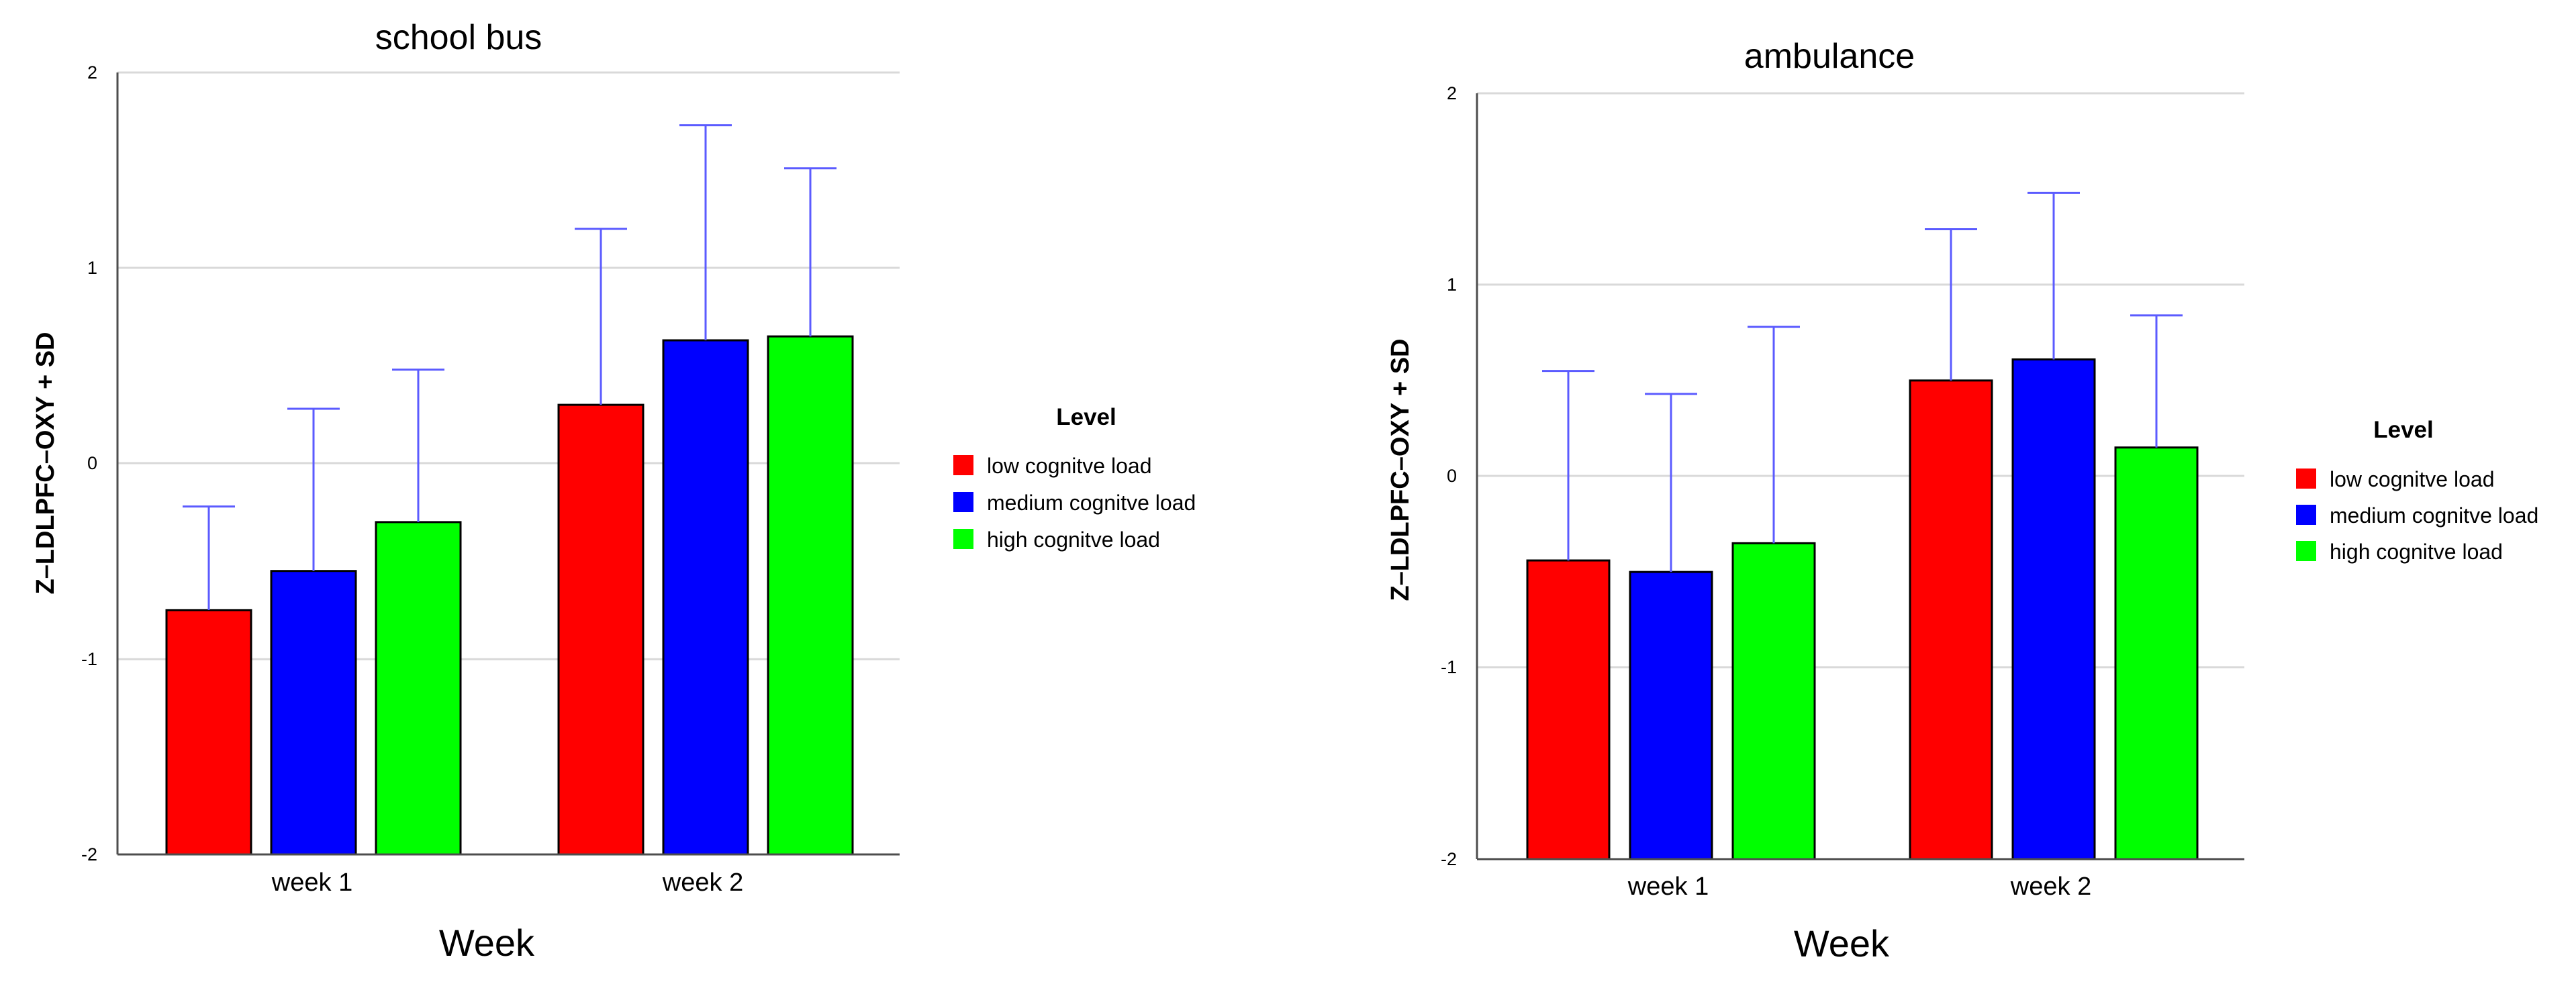 This screenshot has height=986, width=2576. I want to click on chart-2-y-tick-label: 2, so click(1452, 93).